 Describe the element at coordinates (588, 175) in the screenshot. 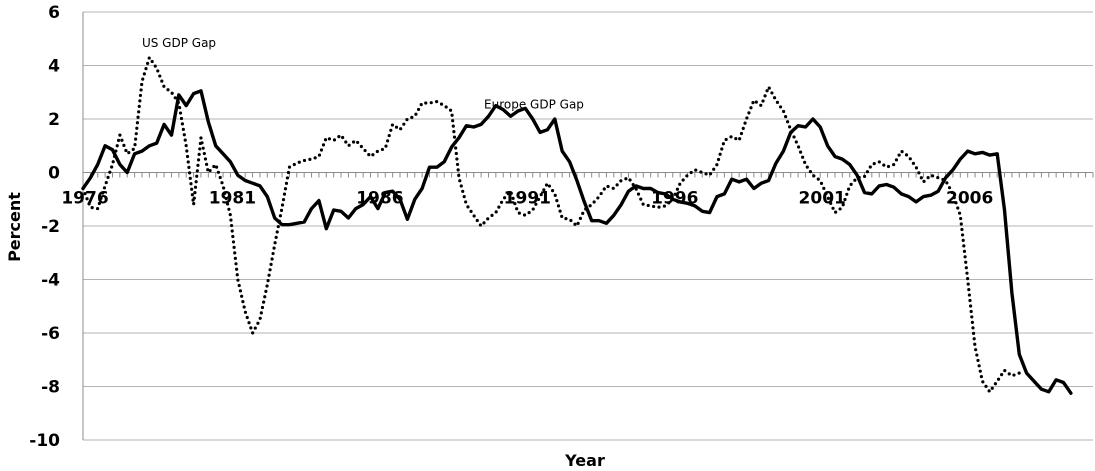

I see `x-axis` at that location.